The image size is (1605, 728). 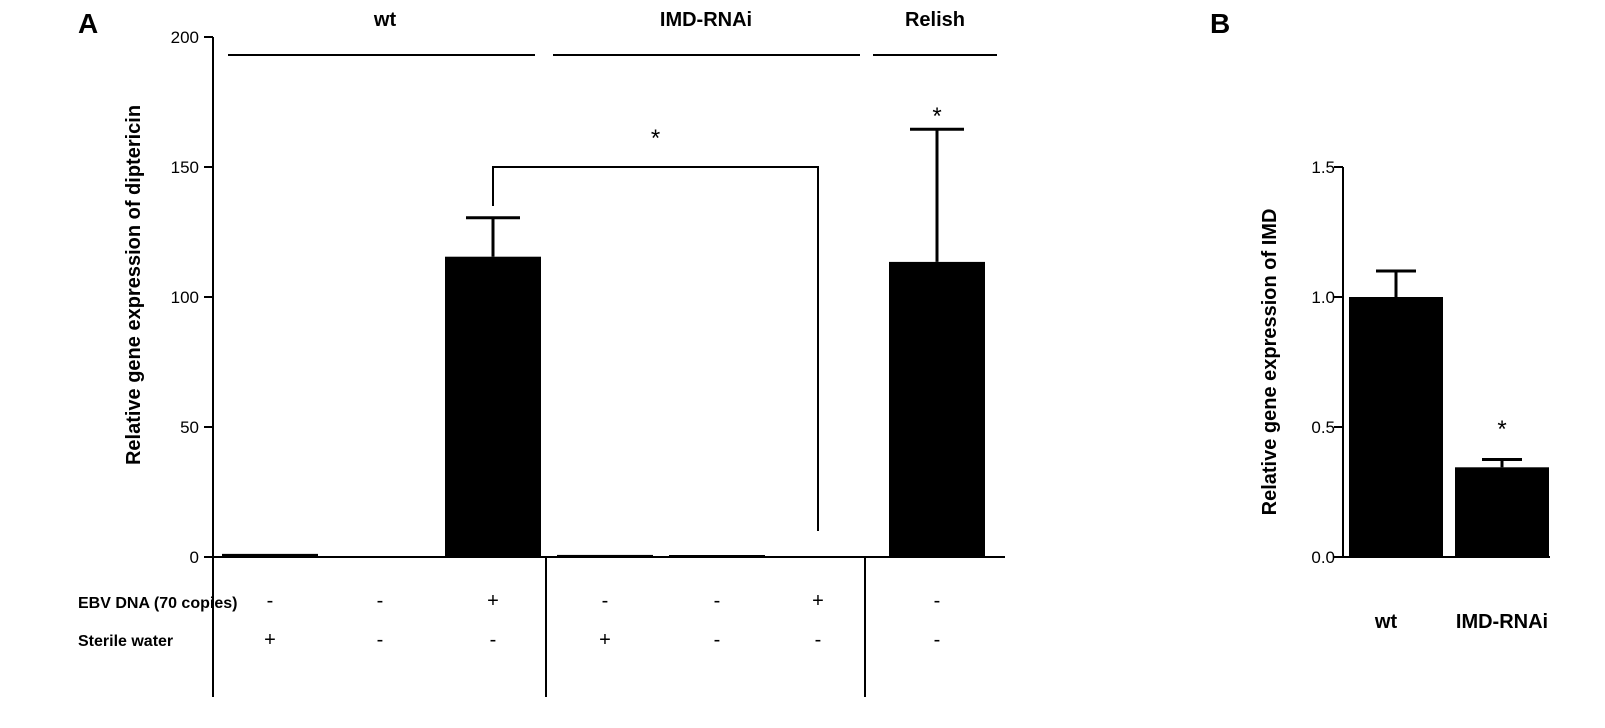 What do you see at coordinates (194, 557) in the screenshot?
I see `y-tick-label: 0` at bounding box center [194, 557].